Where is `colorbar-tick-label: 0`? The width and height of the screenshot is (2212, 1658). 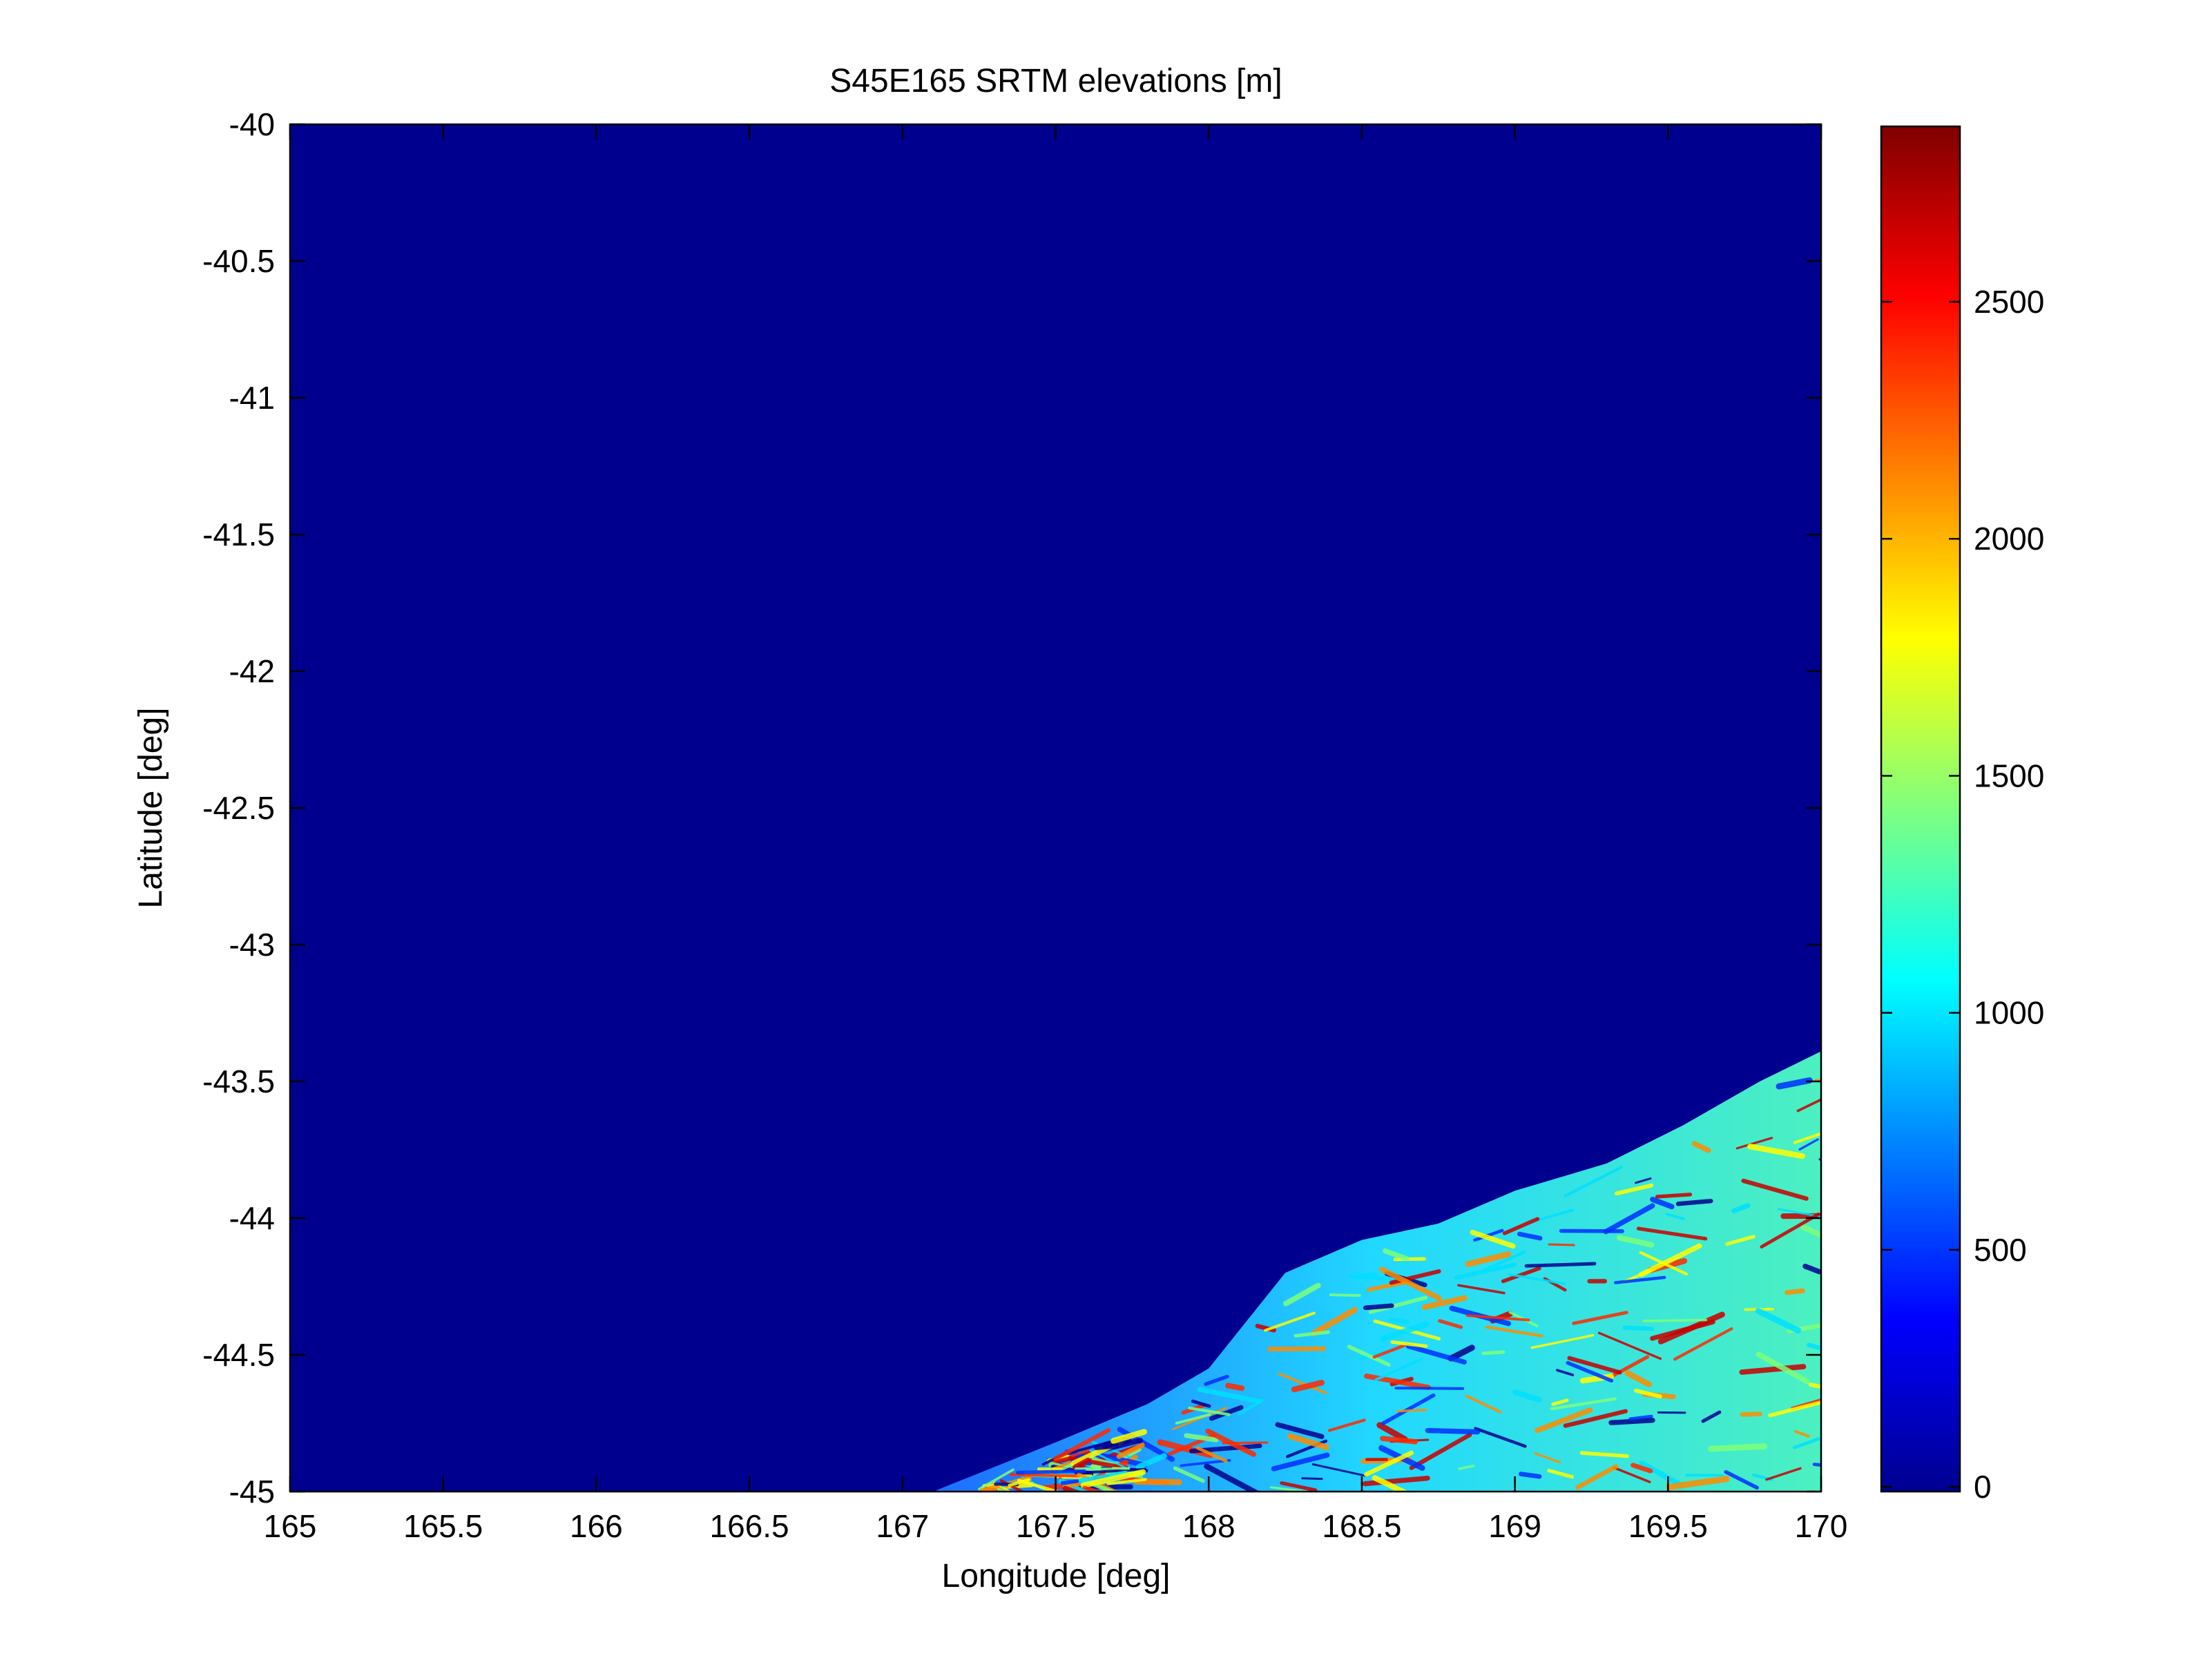 colorbar-tick-label: 0 is located at coordinates (1983, 1487).